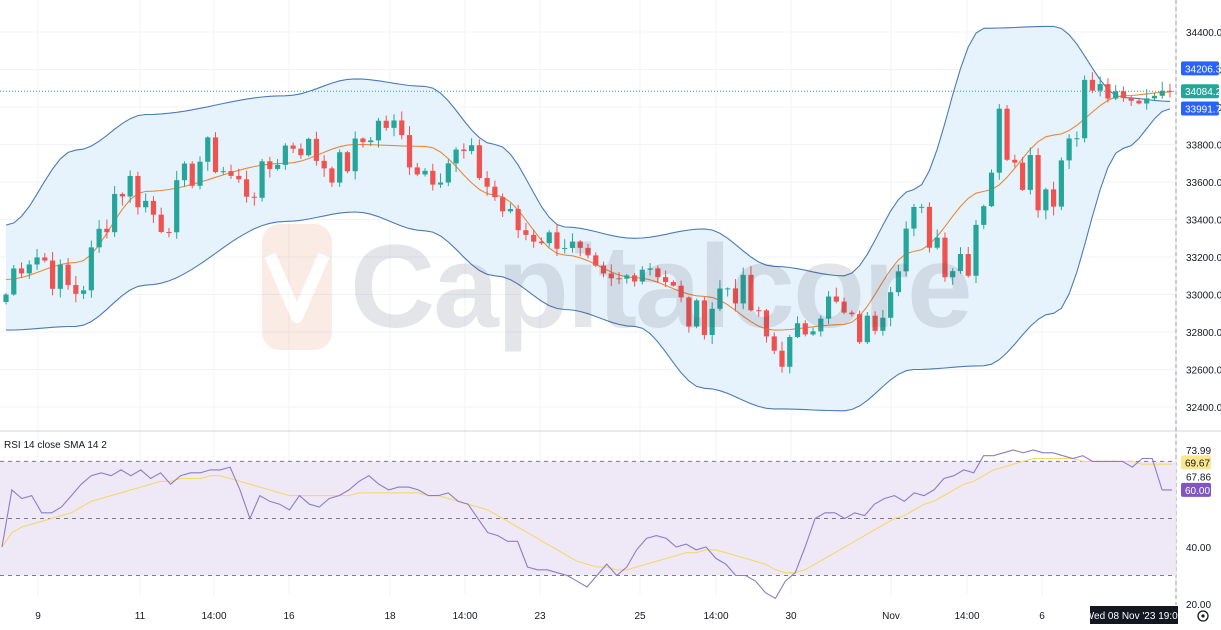  What do you see at coordinates (540, 616) in the screenshot?
I see `time-axis: 9 11 14:00 16 18 14:00 23 25 14:00 30 Nov 14:00 6` at bounding box center [540, 616].